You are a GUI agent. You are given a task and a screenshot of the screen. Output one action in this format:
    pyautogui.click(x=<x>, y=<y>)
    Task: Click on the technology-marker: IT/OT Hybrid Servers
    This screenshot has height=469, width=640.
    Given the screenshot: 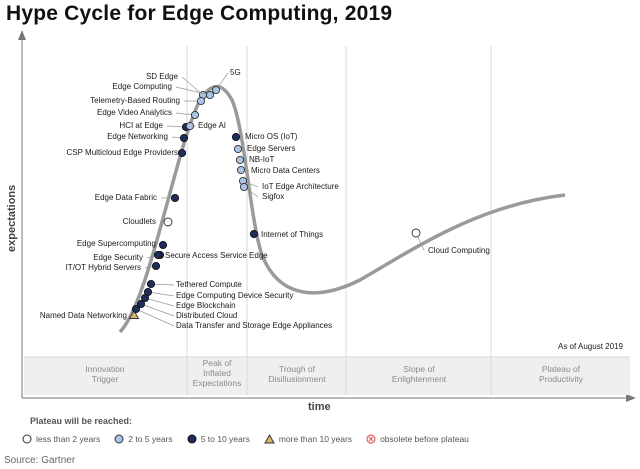 What is the action you would take?
    pyautogui.click(x=113, y=266)
    